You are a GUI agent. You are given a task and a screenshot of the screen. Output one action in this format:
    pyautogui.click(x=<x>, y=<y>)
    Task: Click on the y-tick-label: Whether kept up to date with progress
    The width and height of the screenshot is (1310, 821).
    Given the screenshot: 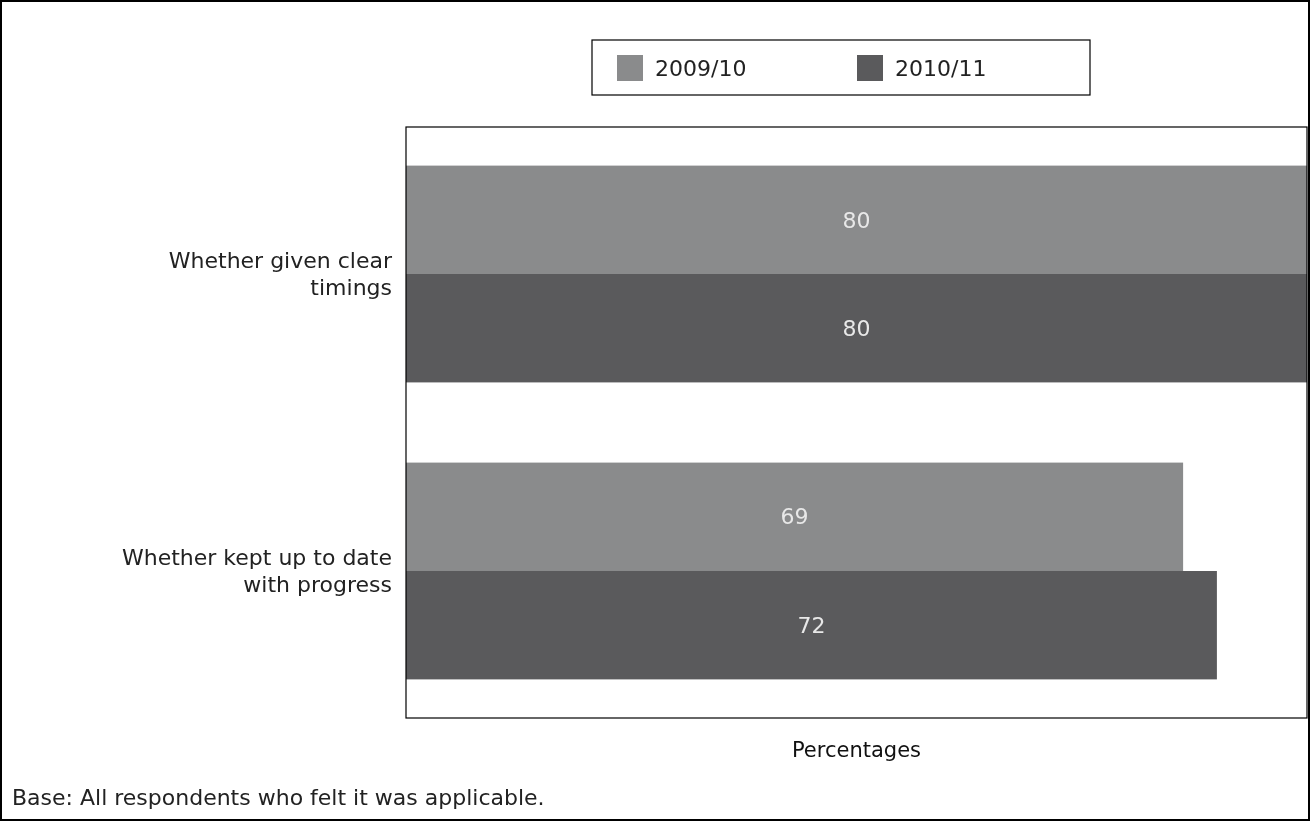 What is the action you would take?
    pyautogui.click(x=256, y=571)
    